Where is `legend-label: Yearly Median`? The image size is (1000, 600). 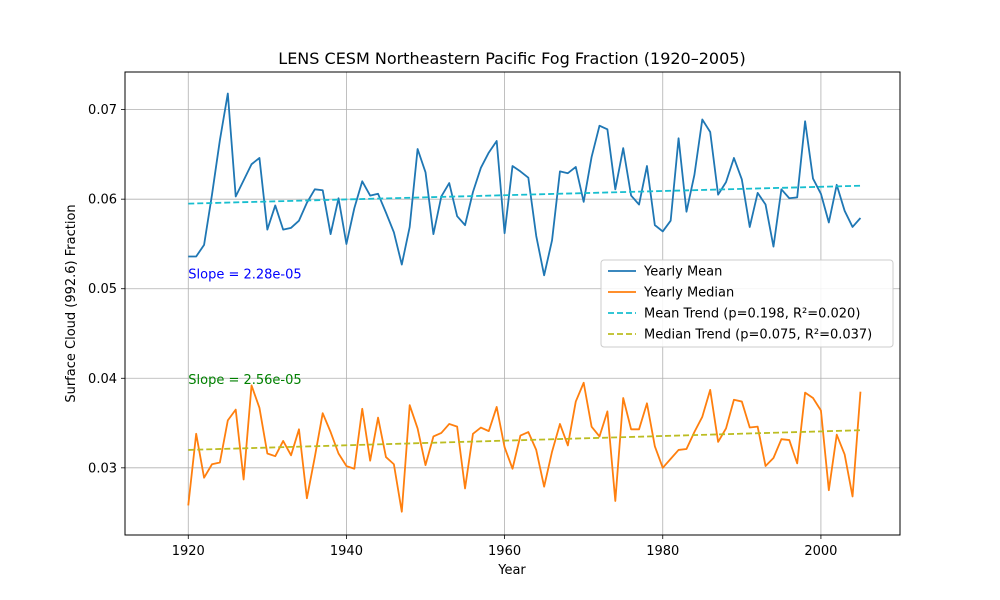 legend-label: Yearly Median is located at coordinates (688, 293).